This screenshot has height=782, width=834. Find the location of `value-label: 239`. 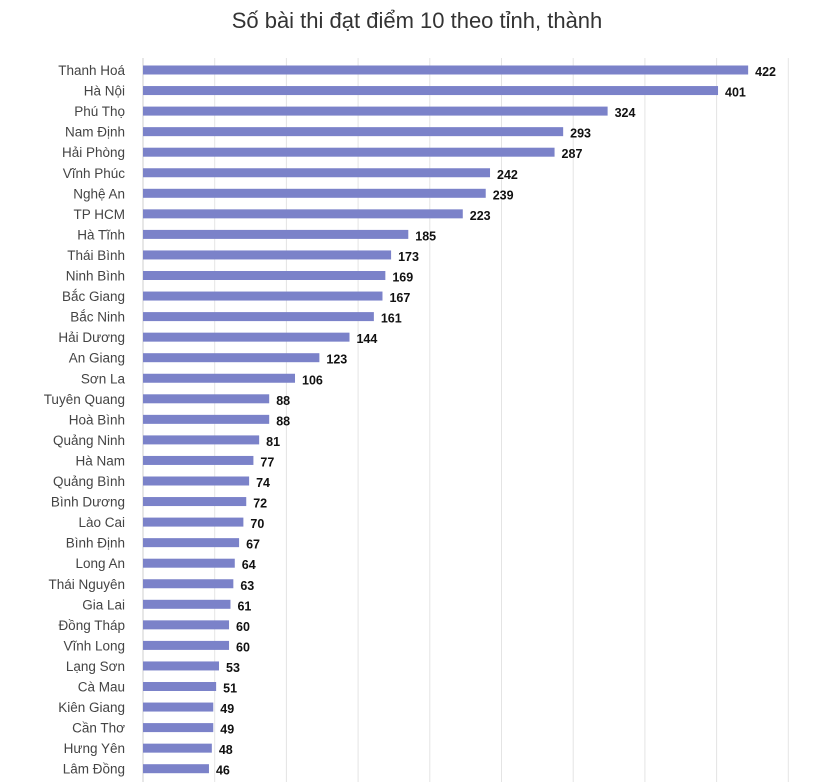

value-label: 239 is located at coordinates (503, 195).